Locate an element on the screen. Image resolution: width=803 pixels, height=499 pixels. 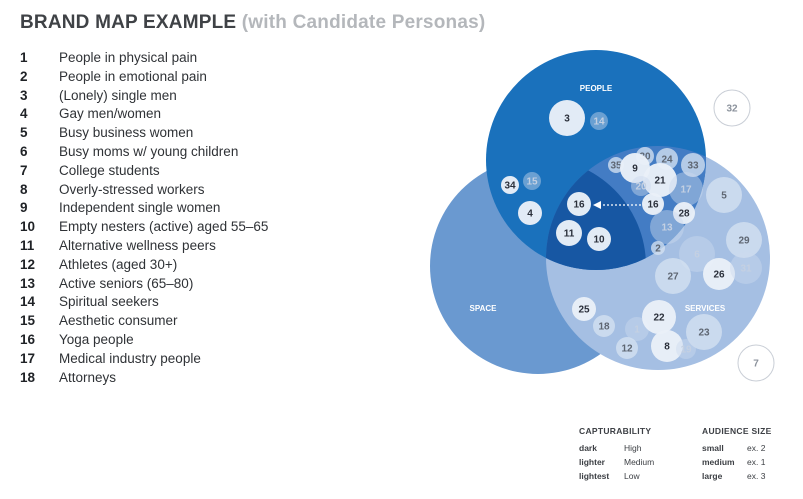
persona-item: 6 Busy moms w/ young children is located at coordinates (144, 152).